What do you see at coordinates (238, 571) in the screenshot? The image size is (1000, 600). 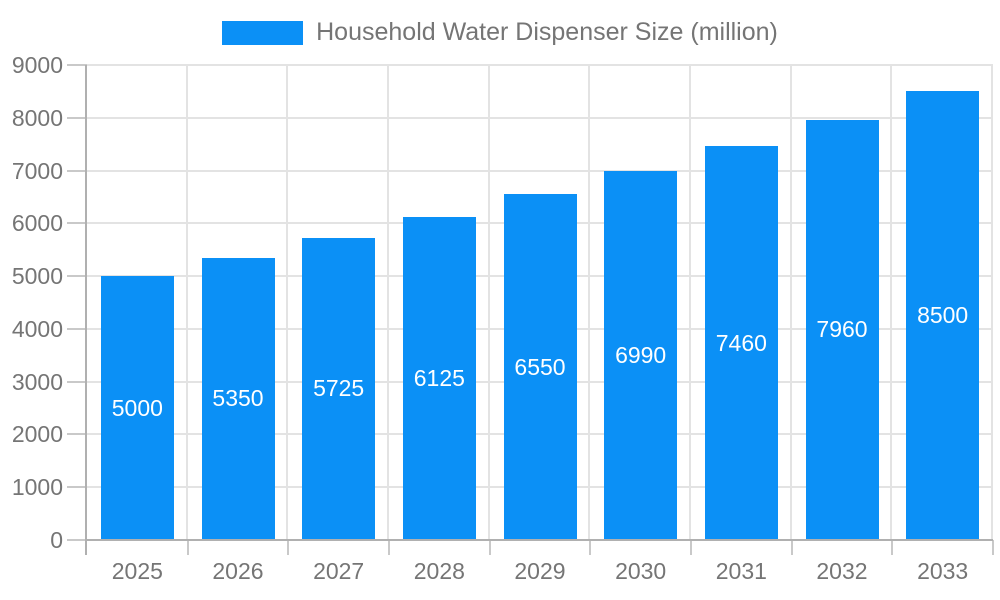 I see `x-axis-tick-label: 2026` at bounding box center [238, 571].